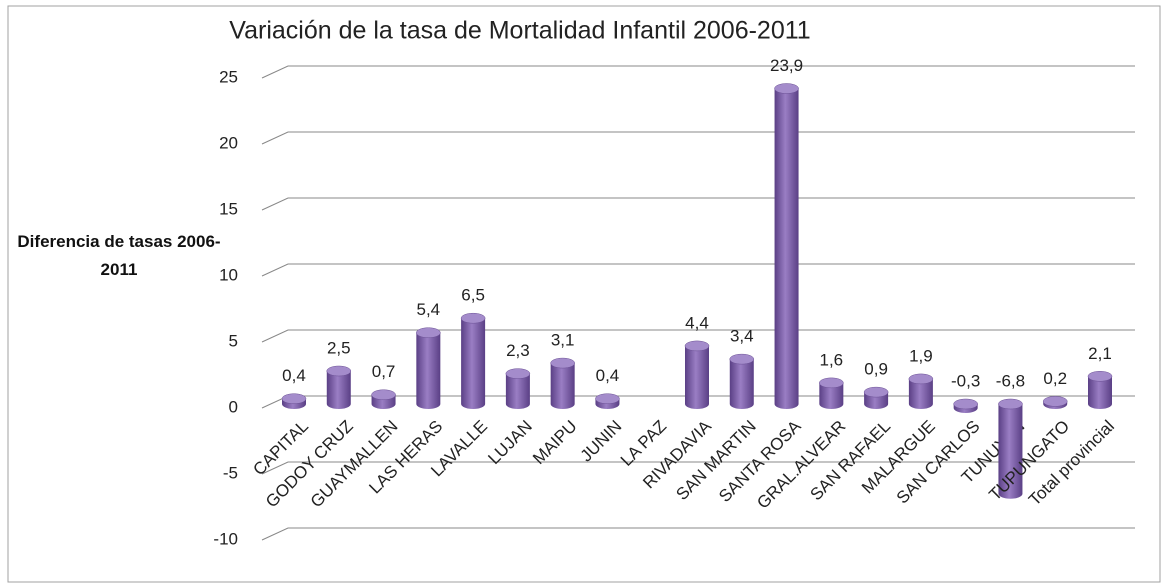 This screenshot has height=588, width=1169. What do you see at coordinates (1055, 378) in the screenshot?
I see `value-label: 0,2` at bounding box center [1055, 378].